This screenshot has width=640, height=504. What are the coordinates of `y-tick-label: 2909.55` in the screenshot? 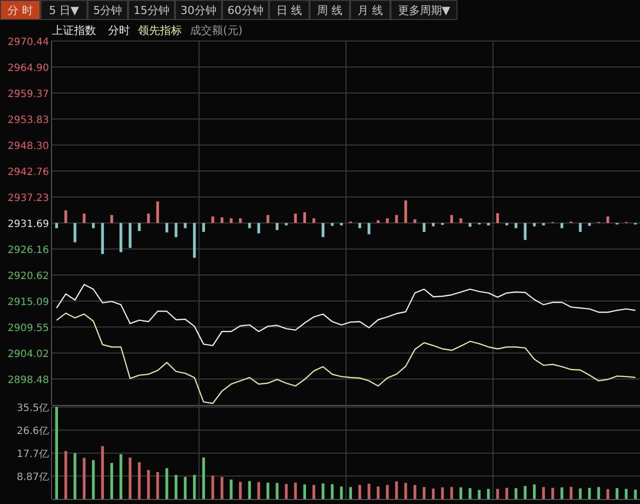 It's located at (28, 328).